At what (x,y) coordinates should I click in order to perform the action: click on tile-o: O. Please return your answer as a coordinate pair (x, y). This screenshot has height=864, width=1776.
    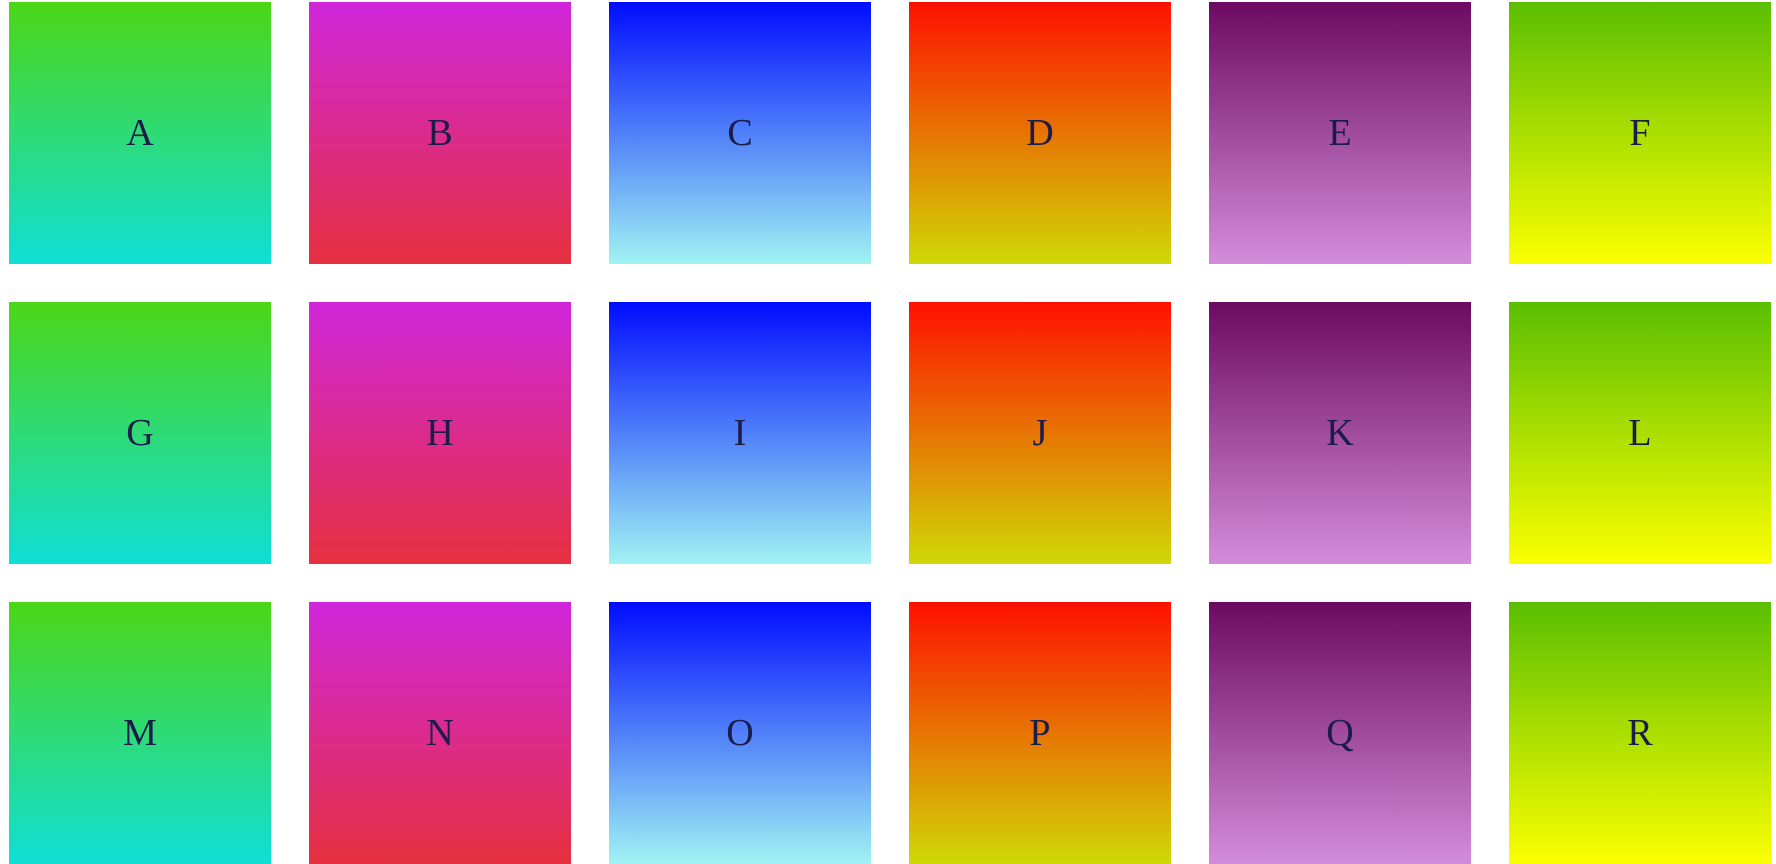
    Looking at the image, I should click on (740, 733).